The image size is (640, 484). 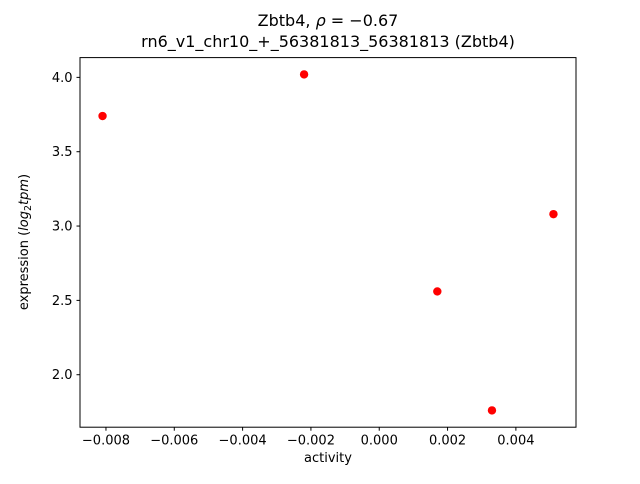 I want to click on y-label-suffix: ), so click(x=24, y=176).